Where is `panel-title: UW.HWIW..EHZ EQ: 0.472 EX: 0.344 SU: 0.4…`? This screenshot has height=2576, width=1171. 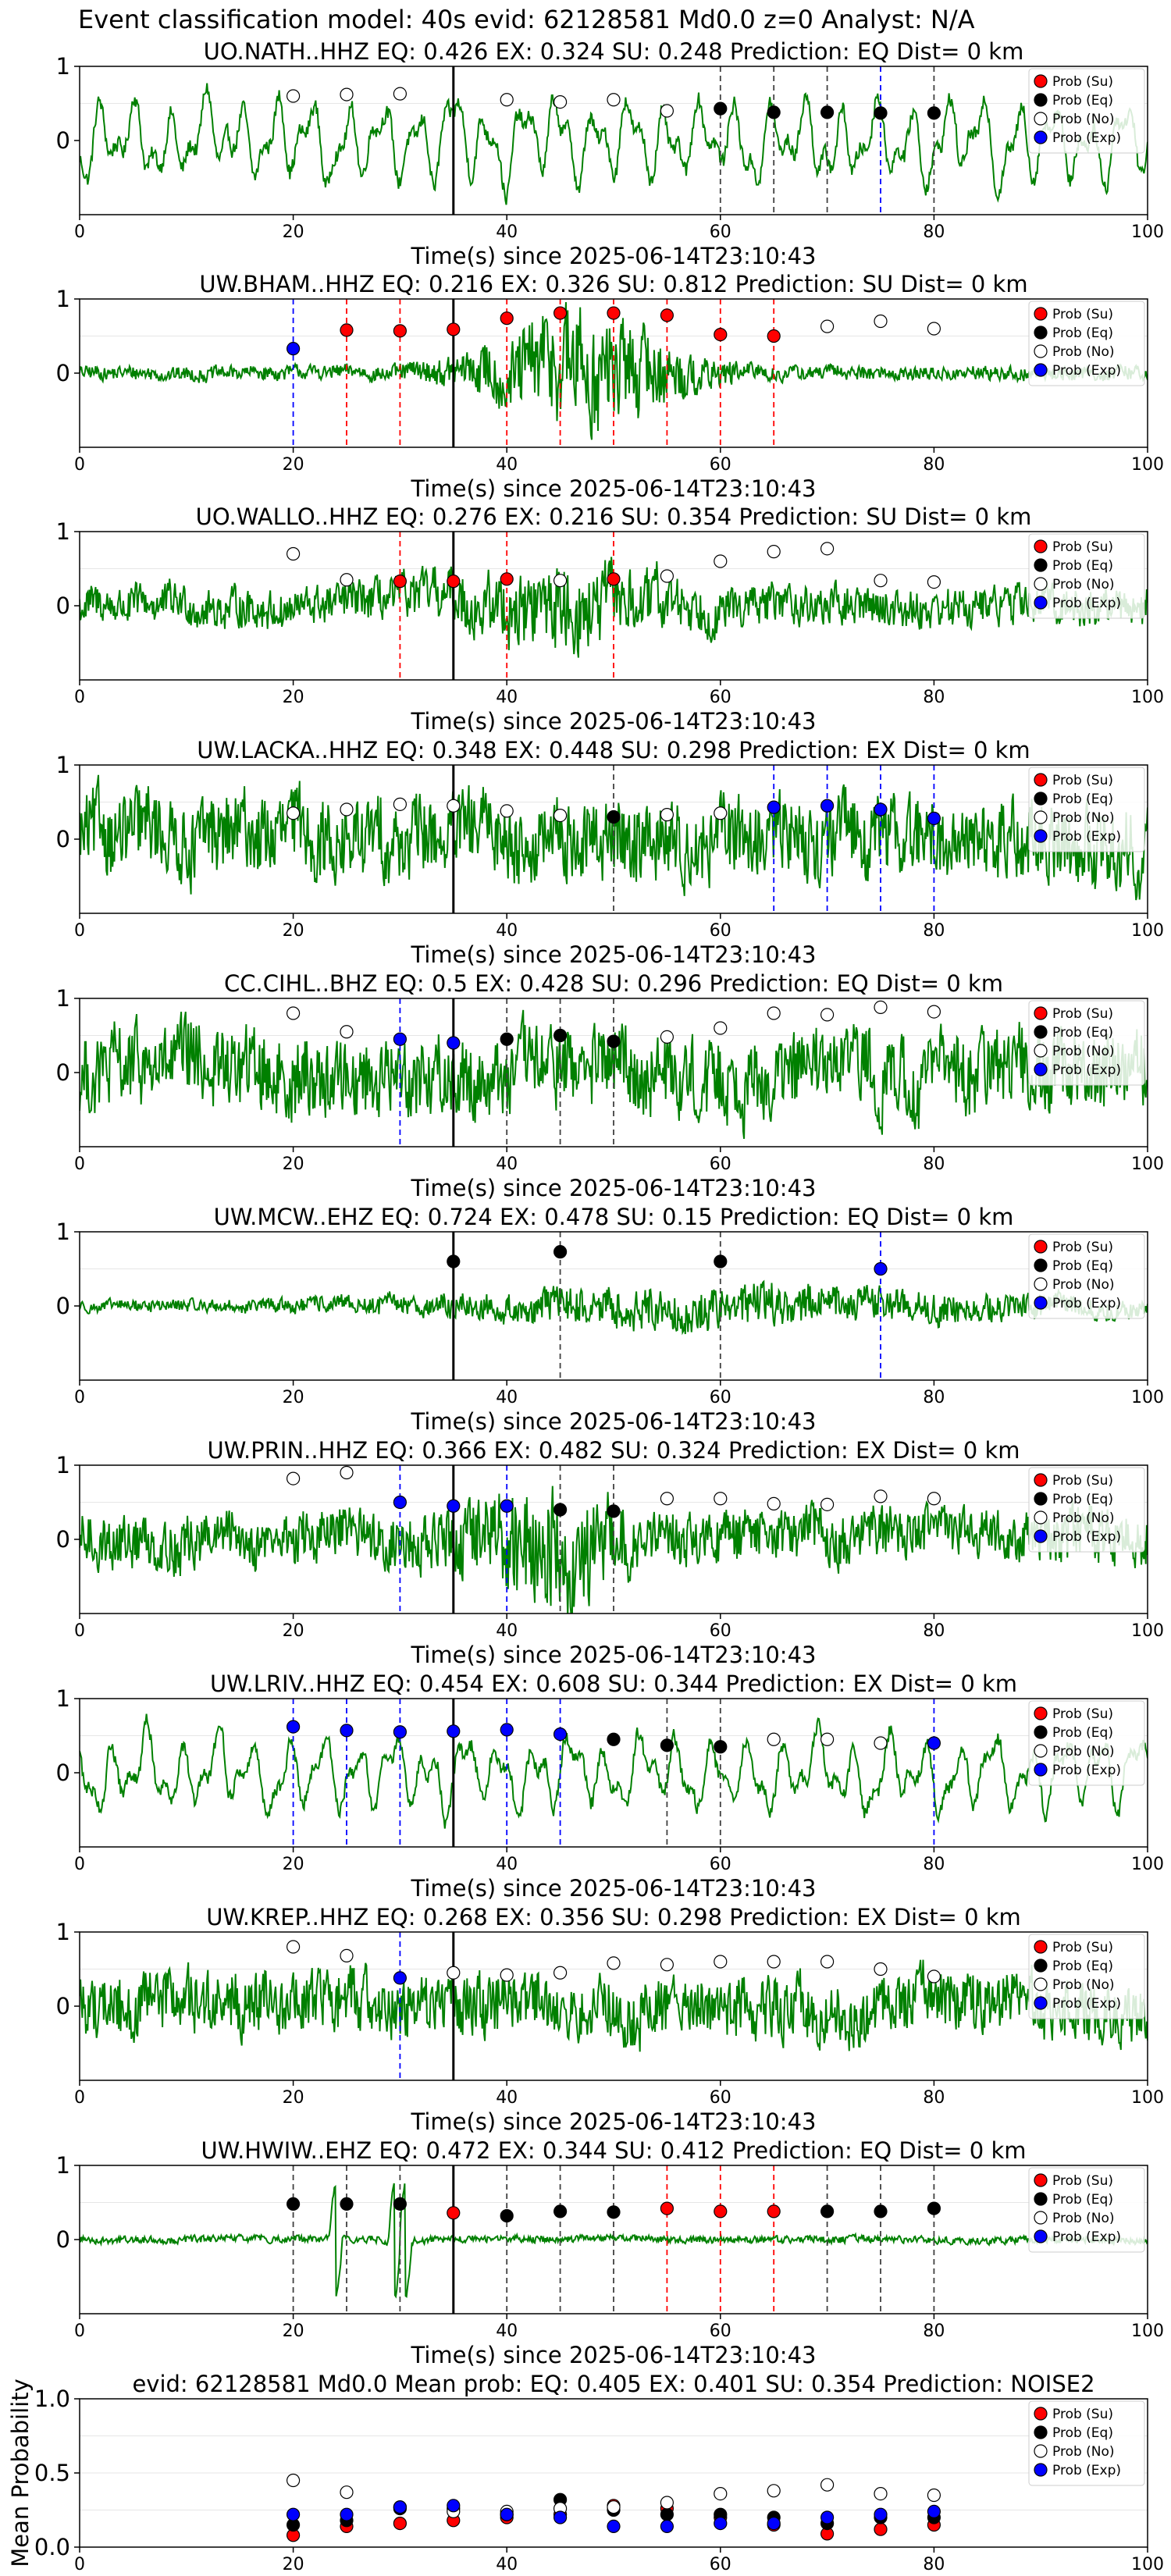 panel-title: UW.HWIW..EHZ EQ: 0.472 EX: 0.344 SU: 0.4… is located at coordinates (614, 2150).